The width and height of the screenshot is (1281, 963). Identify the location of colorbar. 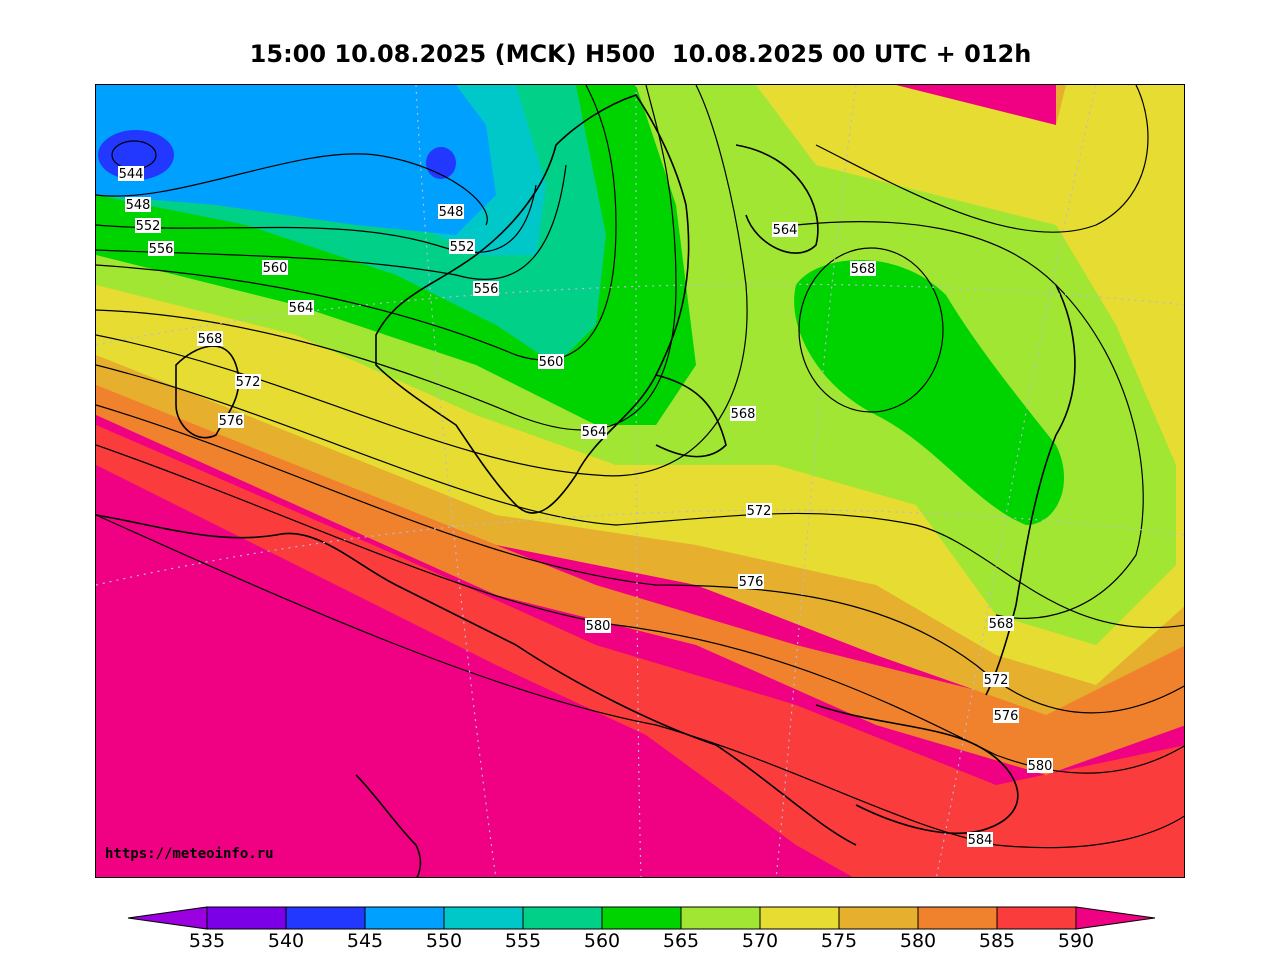
(641, 918).